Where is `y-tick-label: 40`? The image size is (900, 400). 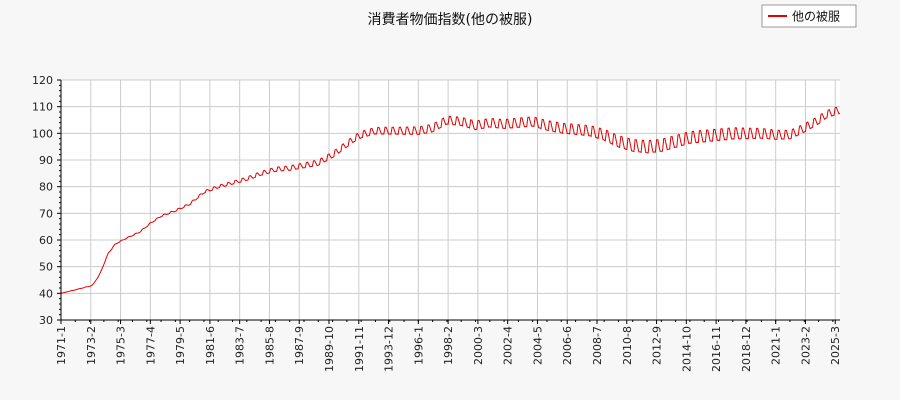 y-tick-label: 40 is located at coordinates (46, 293).